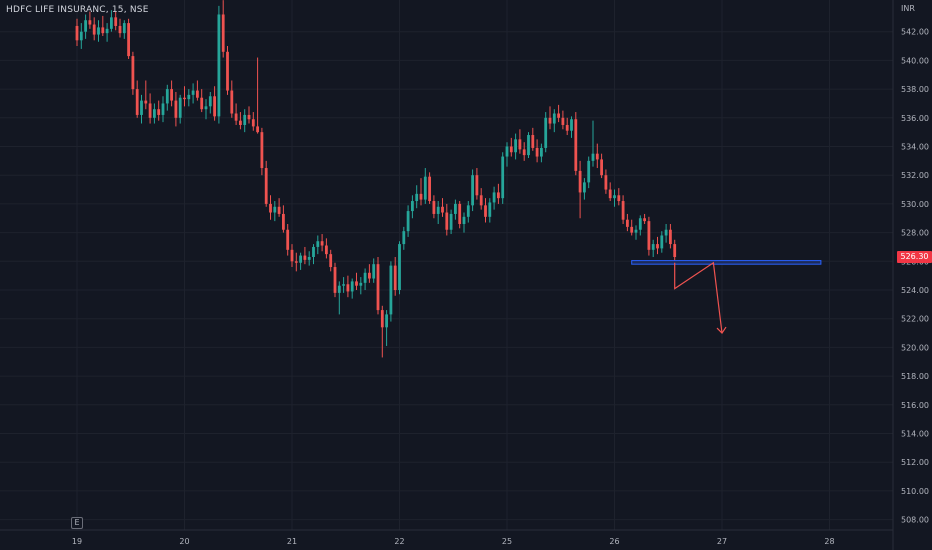 This screenshot has width=932, height=550. What do you see at coordinates (915, 347) in the screenshot?
I see `price-tick-label: 520.00` at bounding box center [915, 347].